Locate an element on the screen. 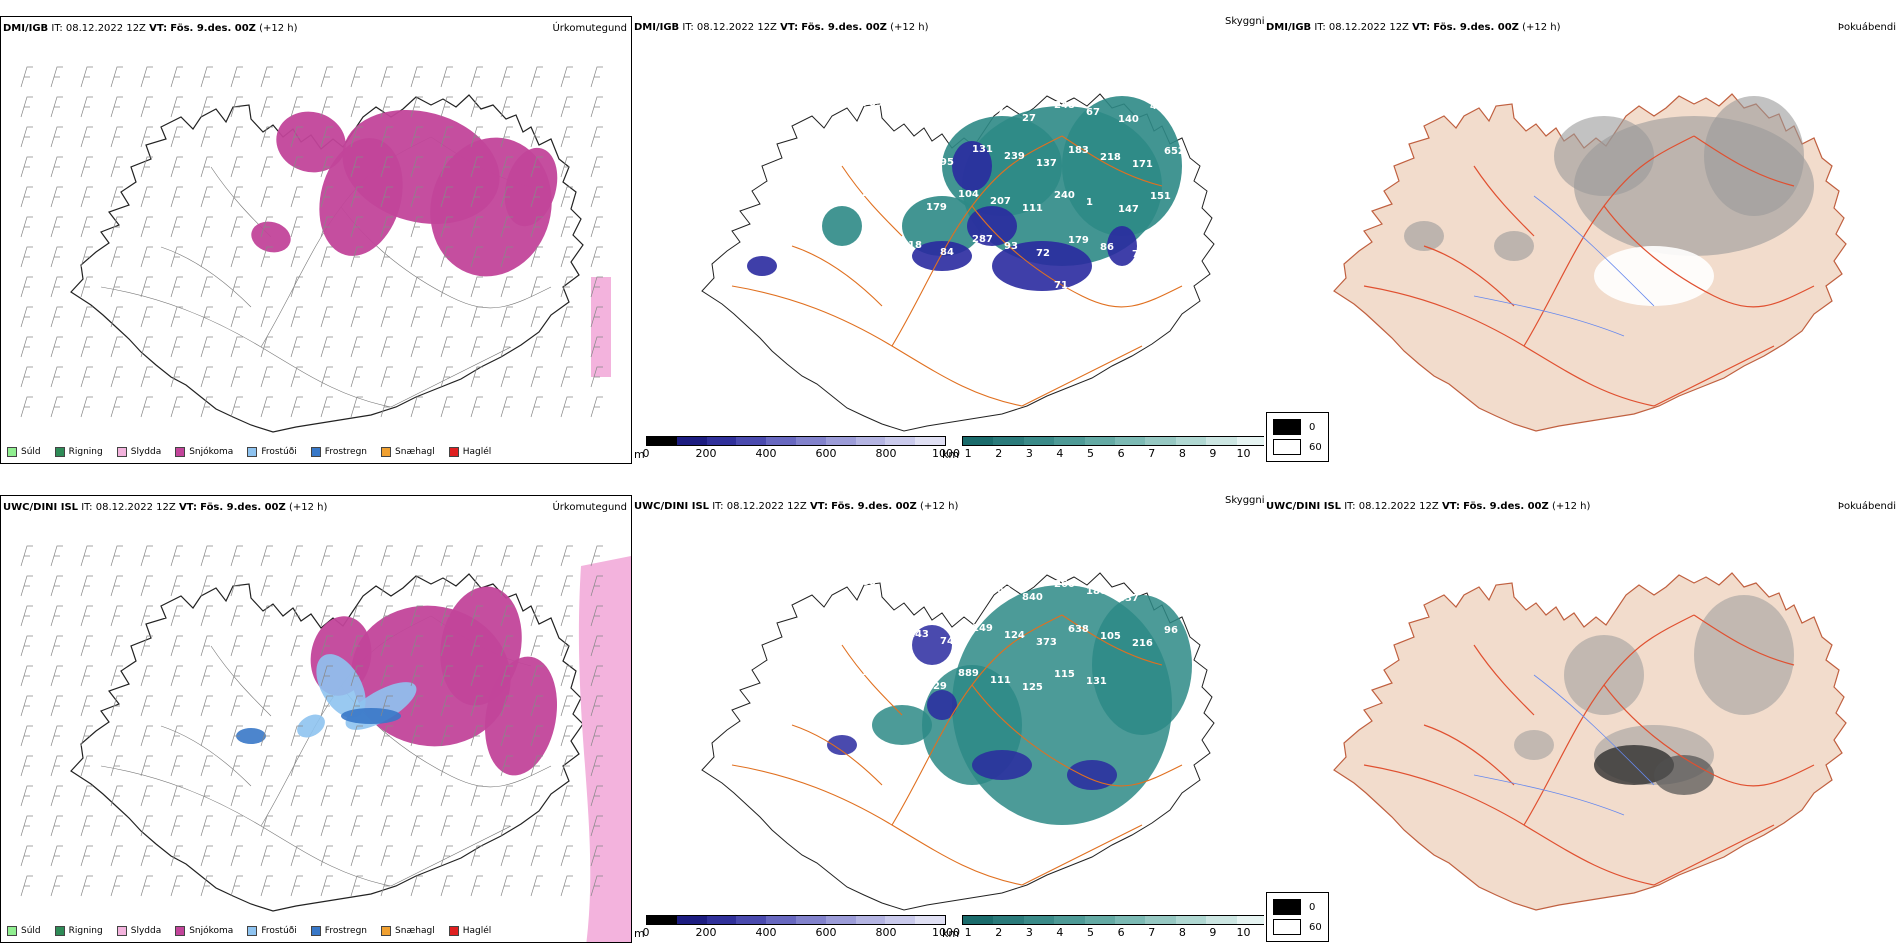 The image size is (1900, 950). visibility-label: 147 is located at coordinates (1128, 209).